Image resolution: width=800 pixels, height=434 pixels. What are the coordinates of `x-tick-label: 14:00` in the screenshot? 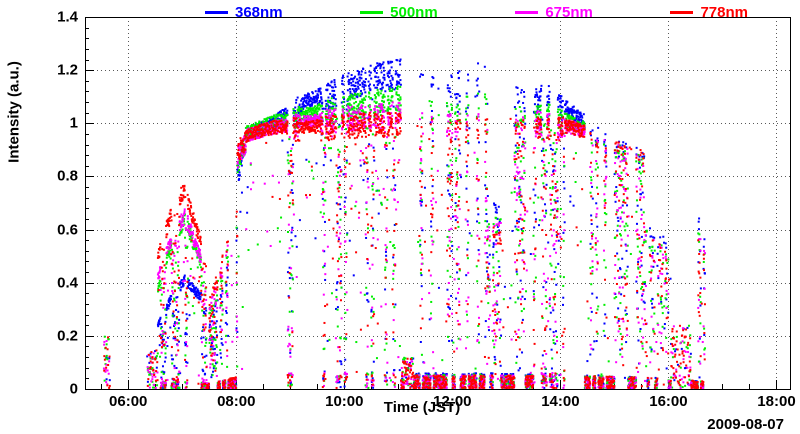 It's located at (560, 401).